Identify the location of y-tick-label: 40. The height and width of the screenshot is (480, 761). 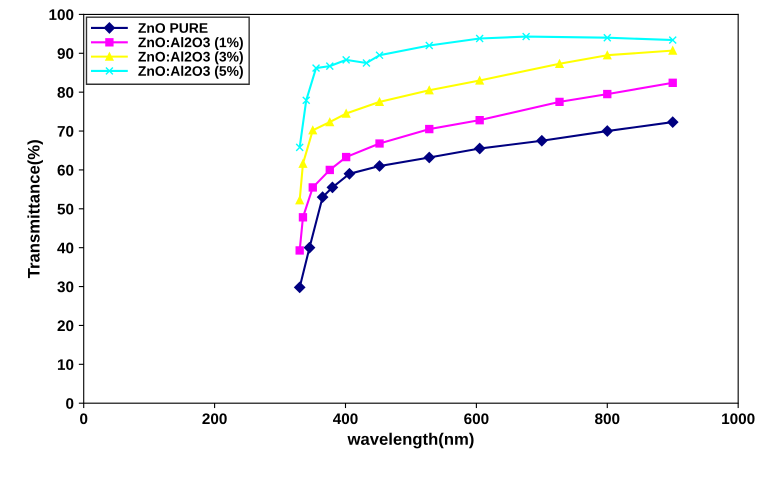
(65, 248).